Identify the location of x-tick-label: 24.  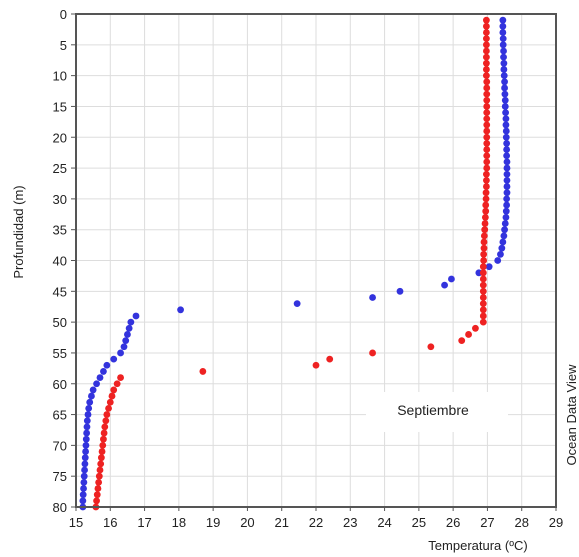
(384, 522).